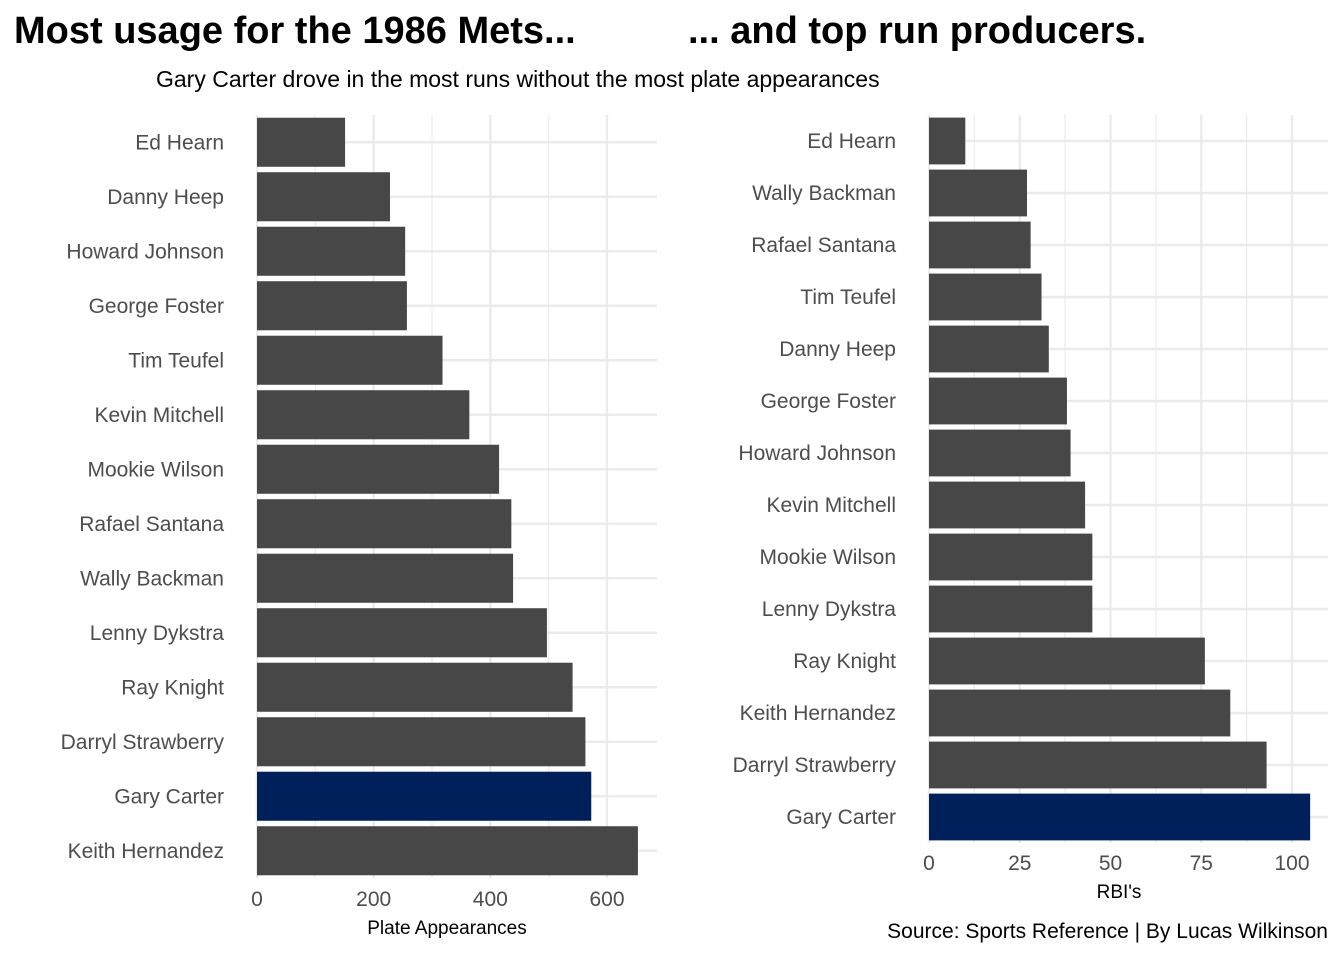 Image resolution: width=1344 pixels, height=960 pixels. Describe the element at coordinates (490, 899) in the screenshot. I see `x-tick-label: 400` at that location.